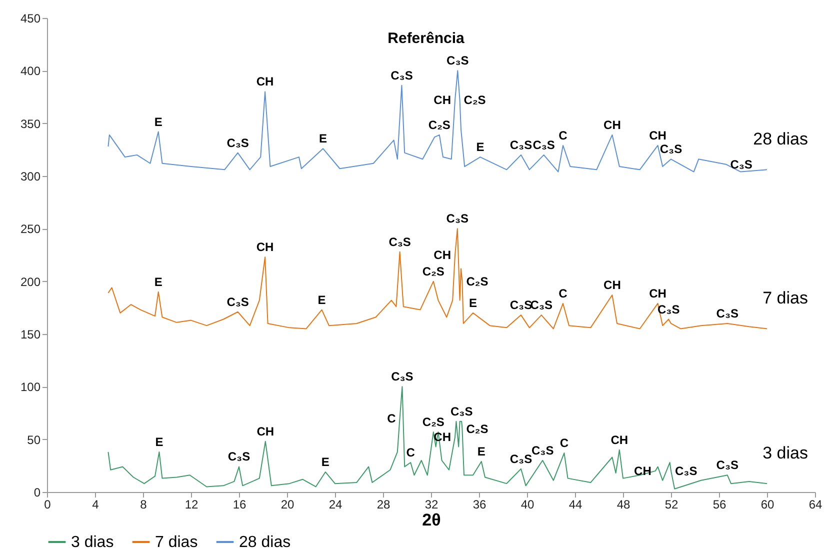  What do you see at coordinates (34, 439) in the screenshot?
I see `y-tick-label: 50` at bounding box center [34, 439].